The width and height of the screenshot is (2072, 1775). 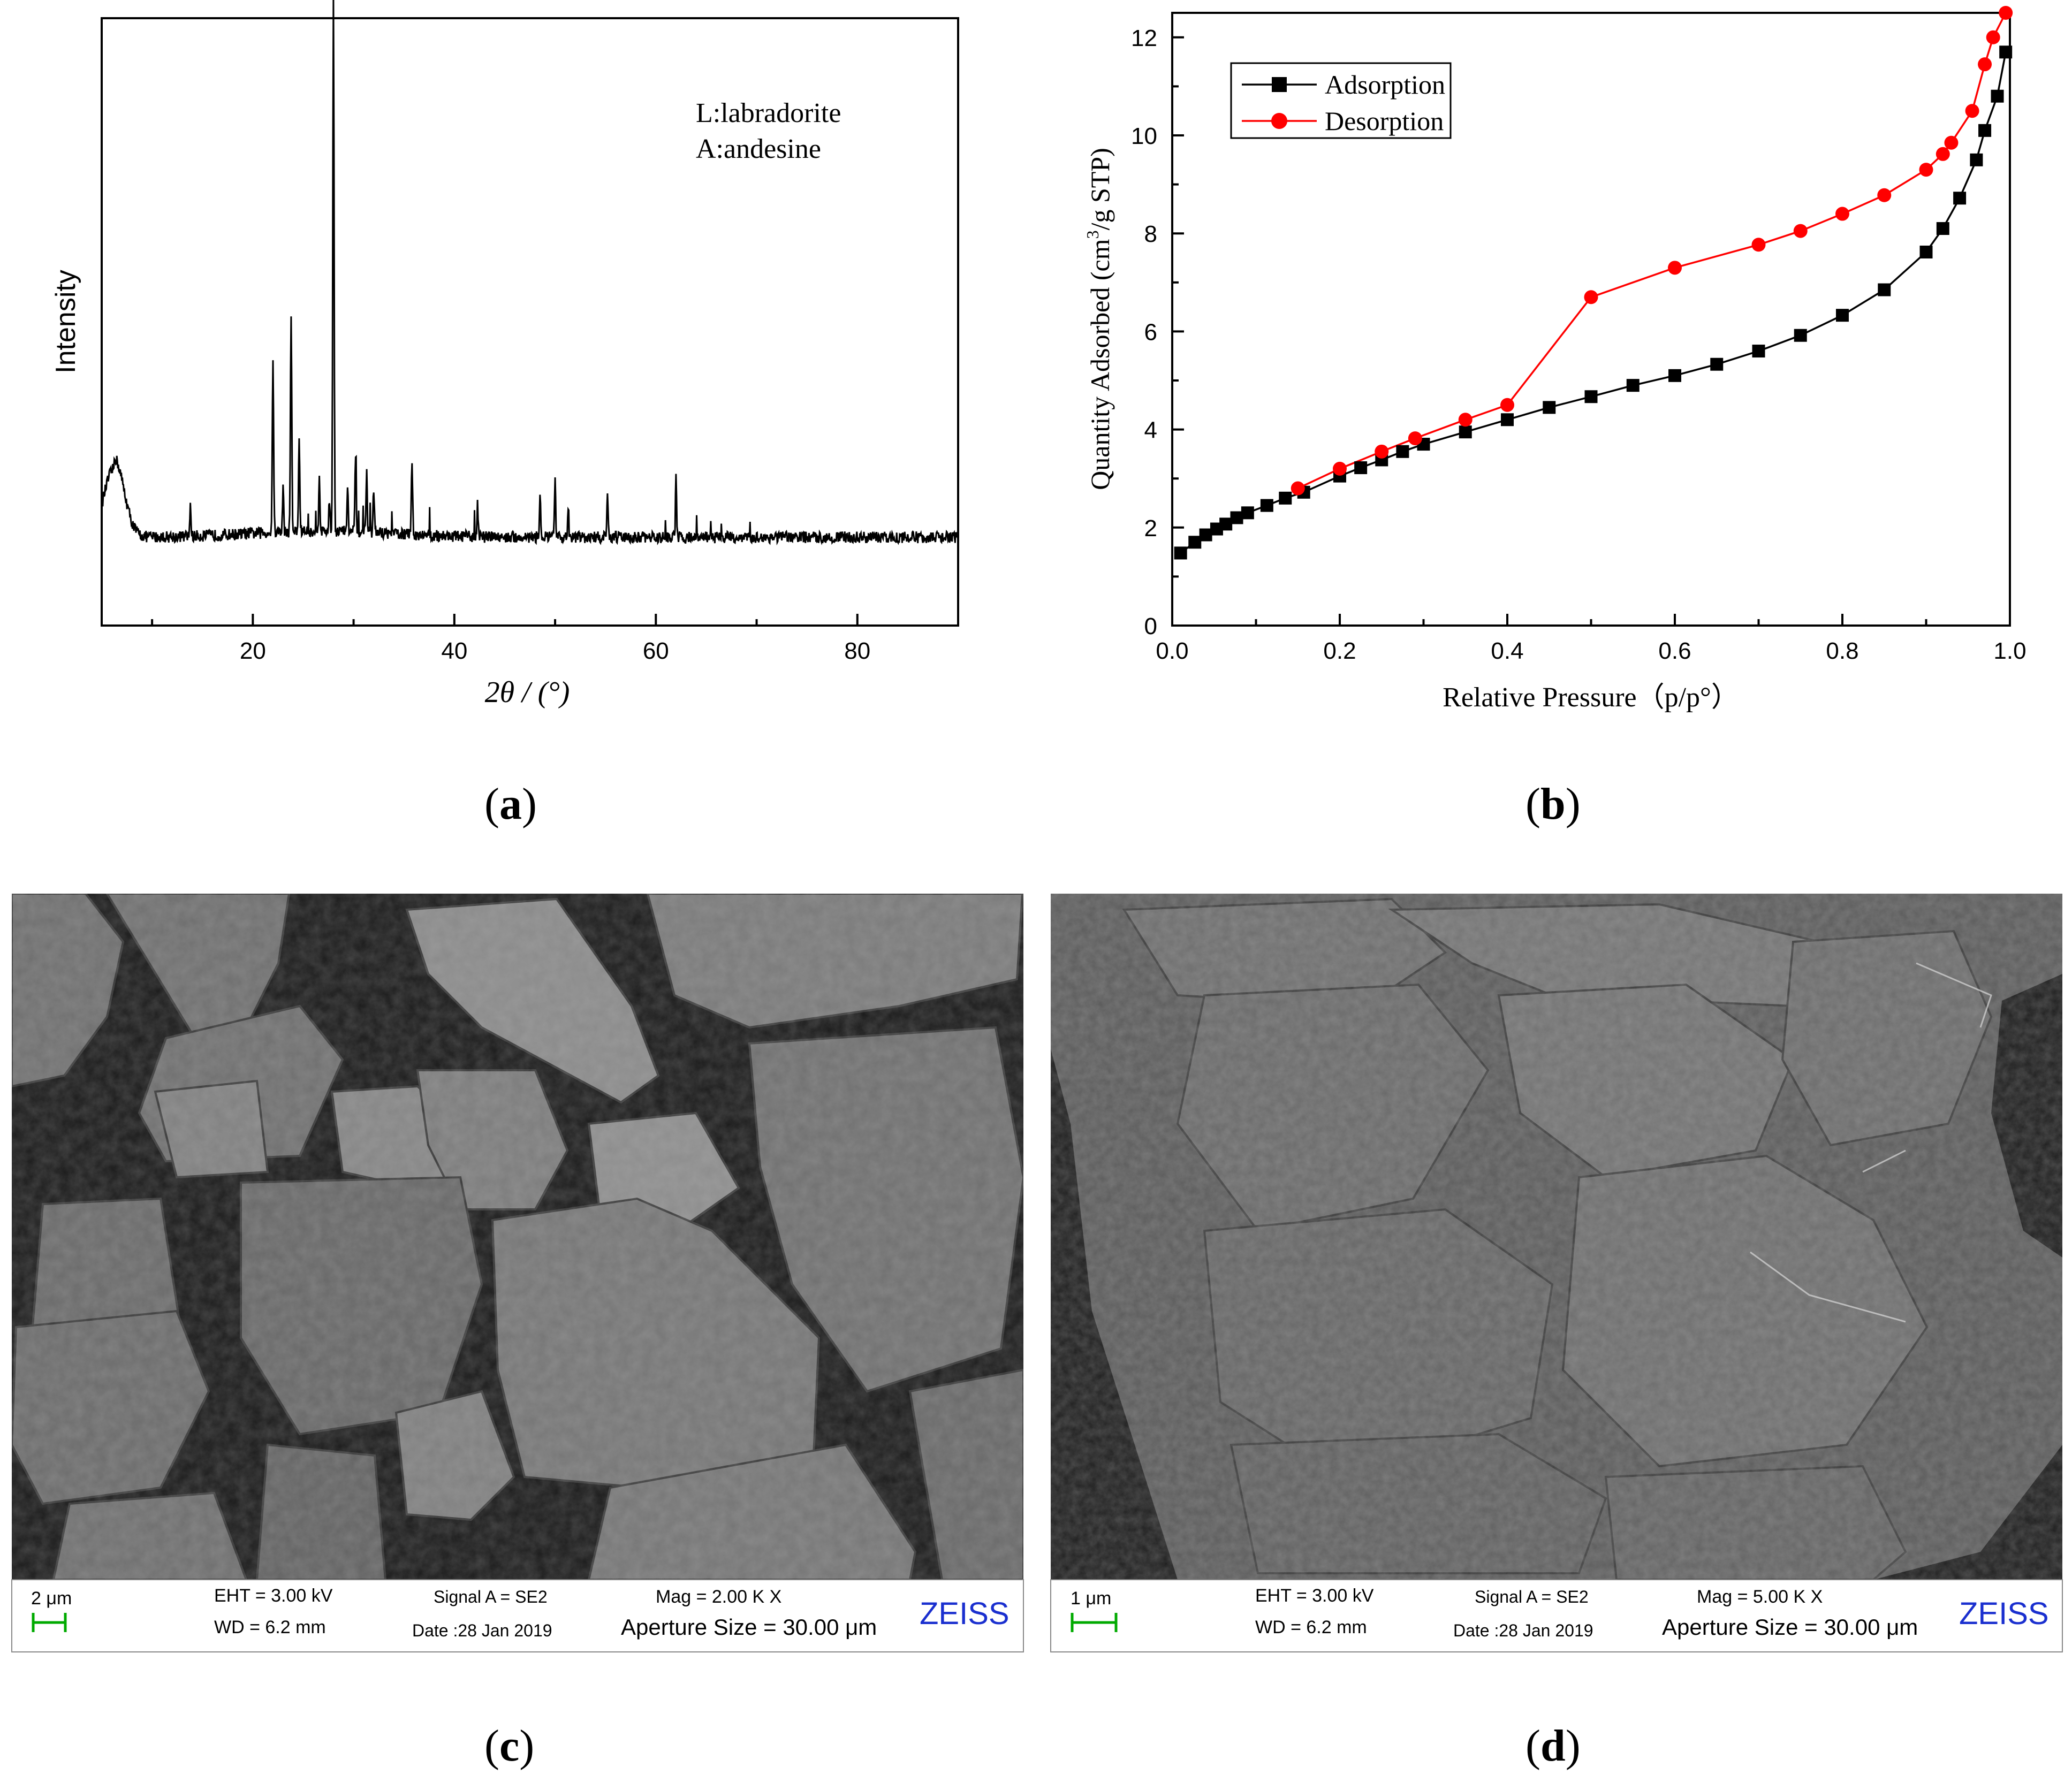 I want to click on xrd-x-tick-label: 80, so click(x=857, y=651).